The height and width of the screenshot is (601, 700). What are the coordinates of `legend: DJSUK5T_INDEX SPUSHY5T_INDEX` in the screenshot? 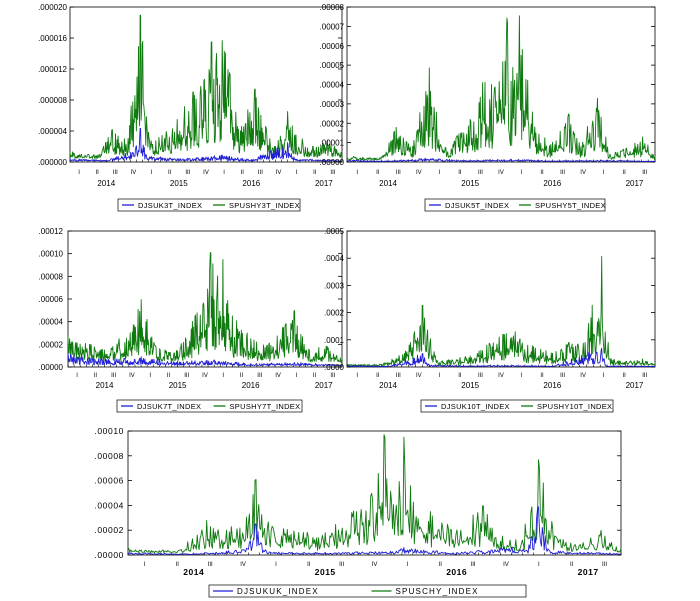 It's located at (515, 205).